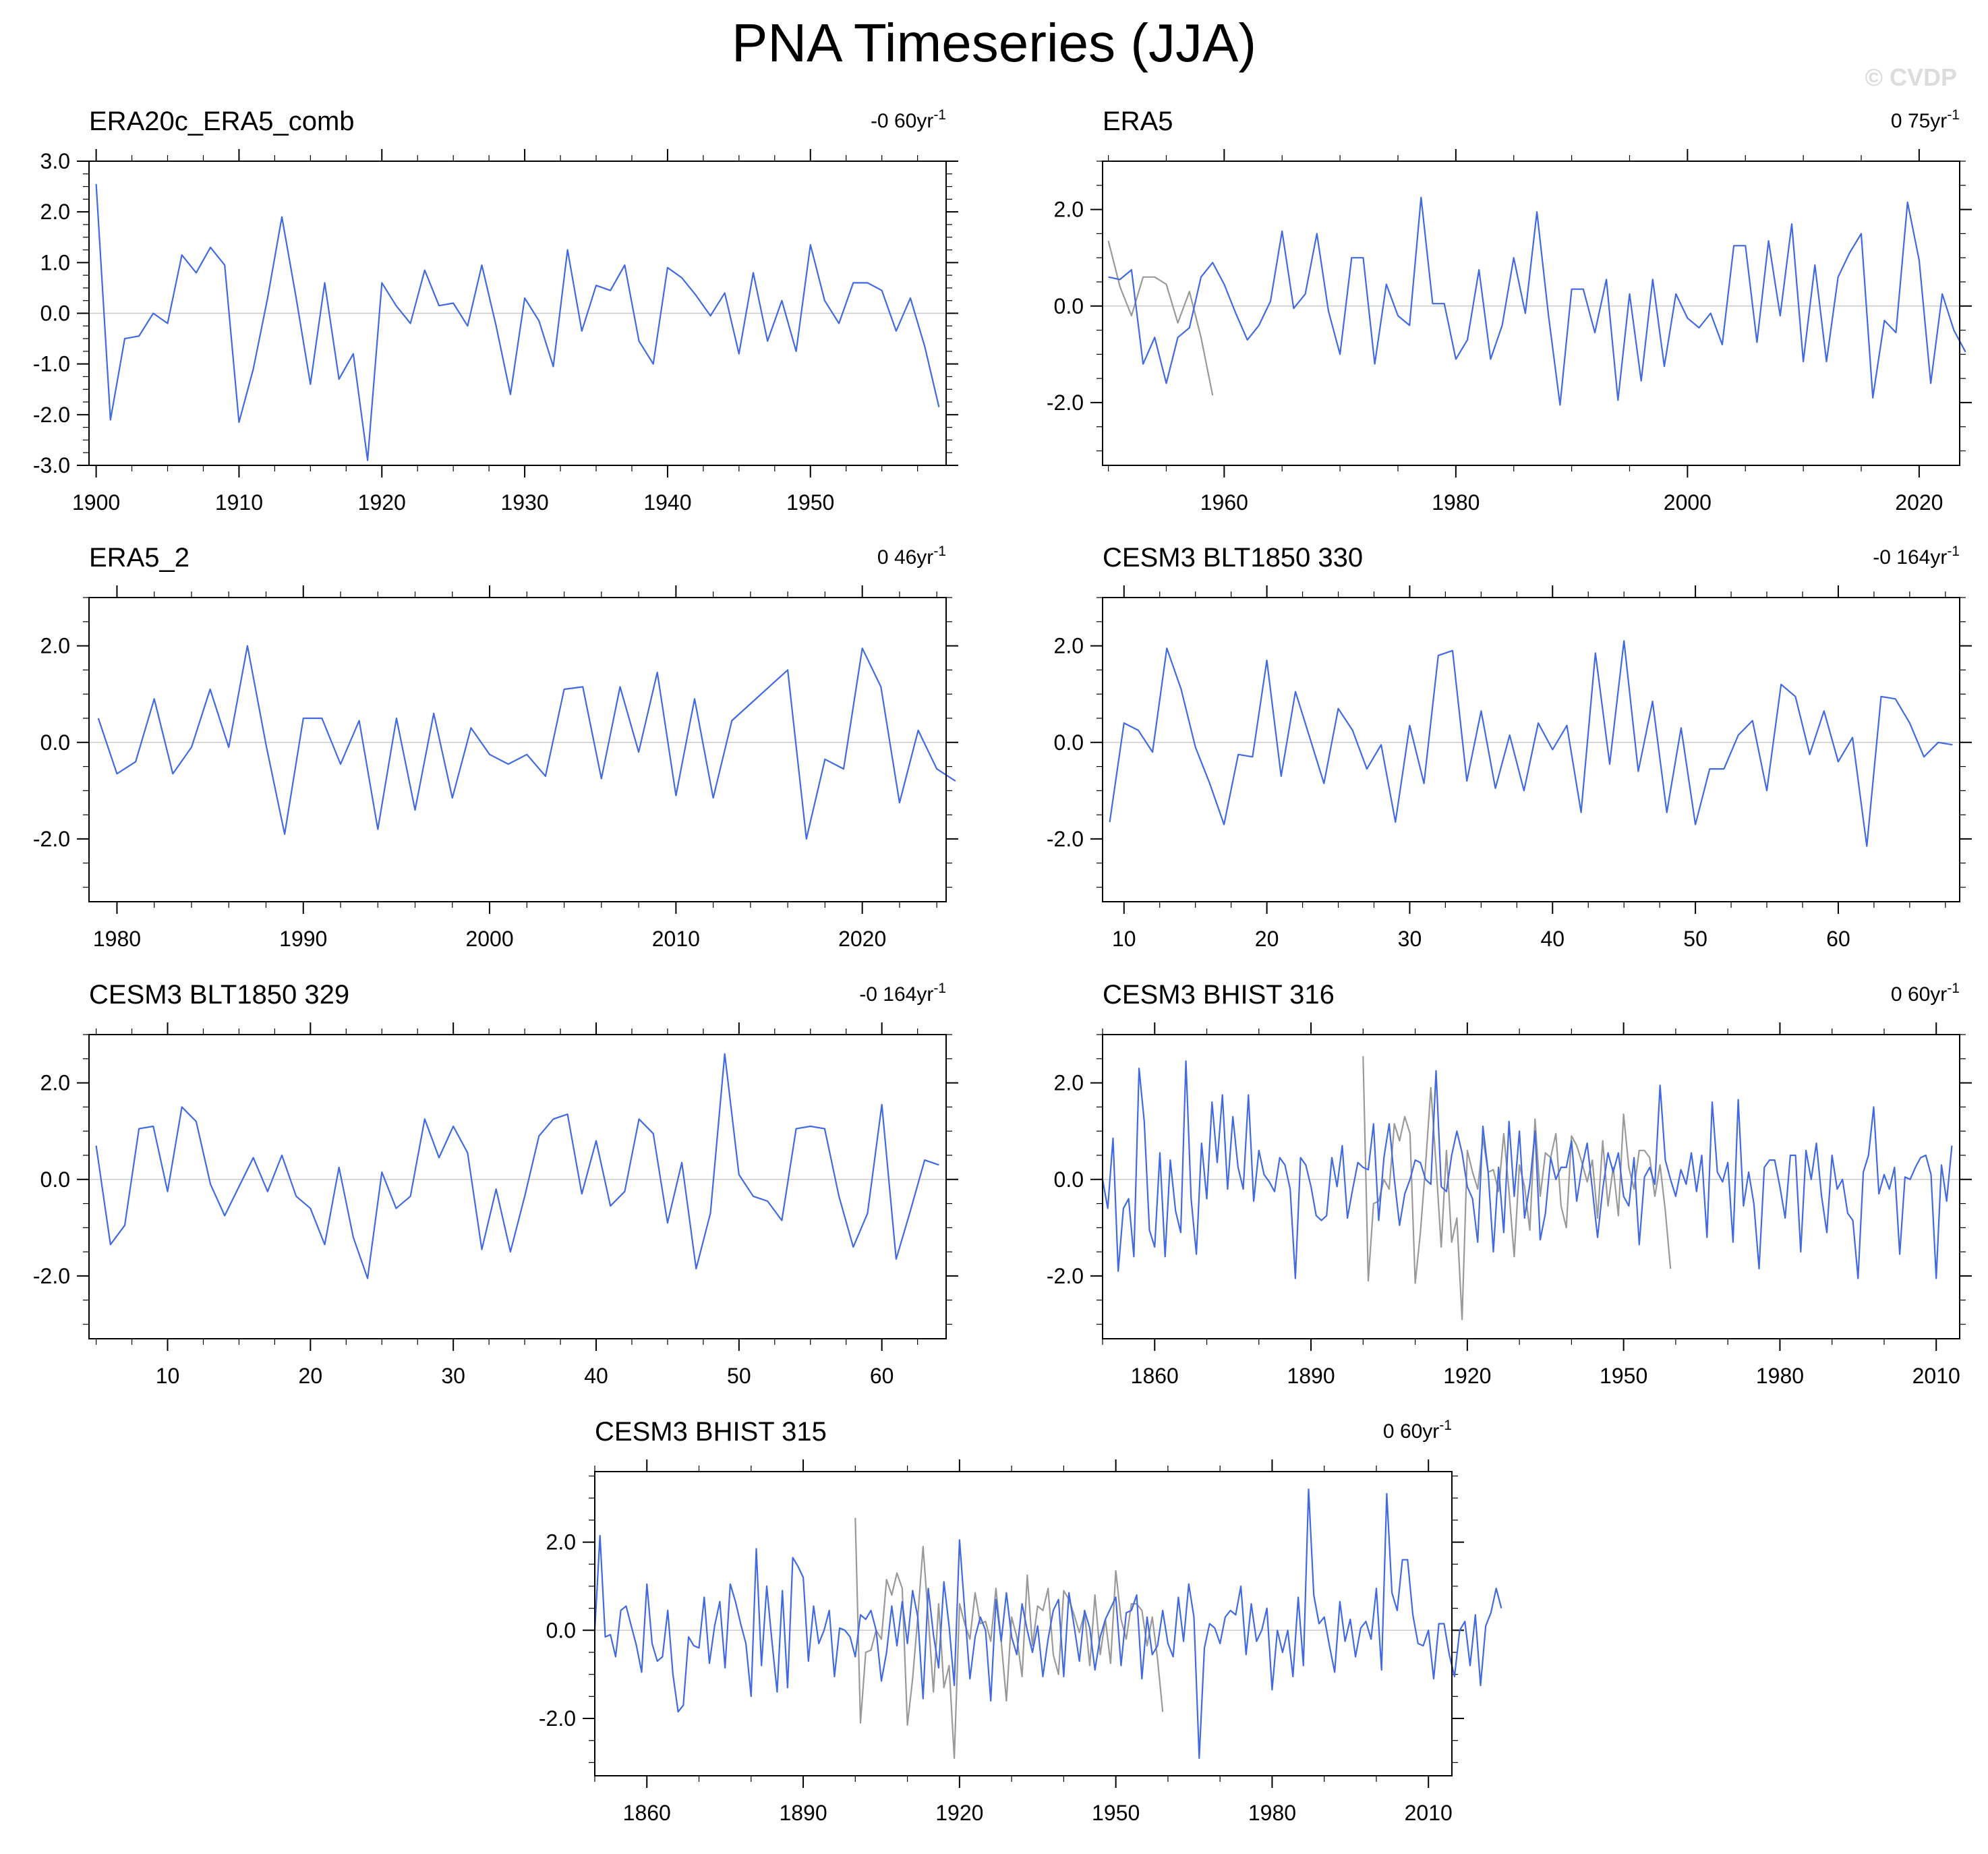 This screenshot has height=1854, width=1988. What do you see at coordinates (219, 995) in the screenshot?
I see `panel-title: CESM3 BLT1850 329` at bounding box center [219, 995].